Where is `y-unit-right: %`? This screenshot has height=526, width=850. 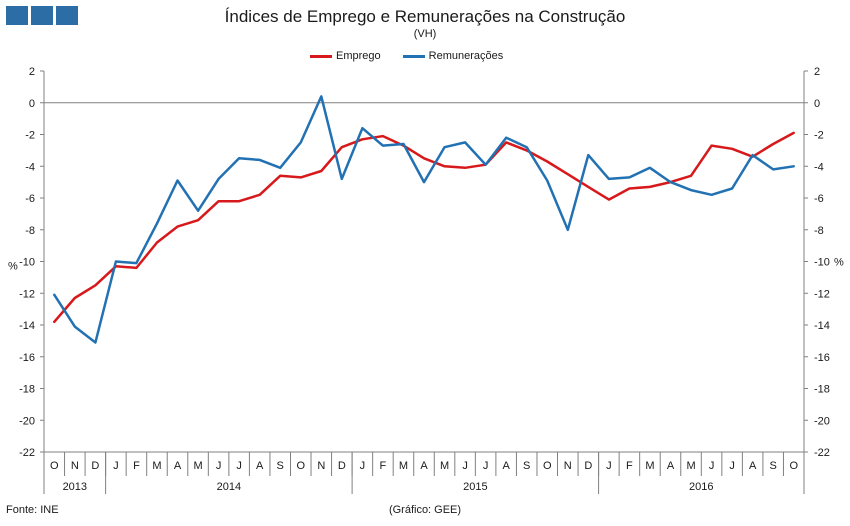 y-unit-right: % is located at coordinates (839, 263).